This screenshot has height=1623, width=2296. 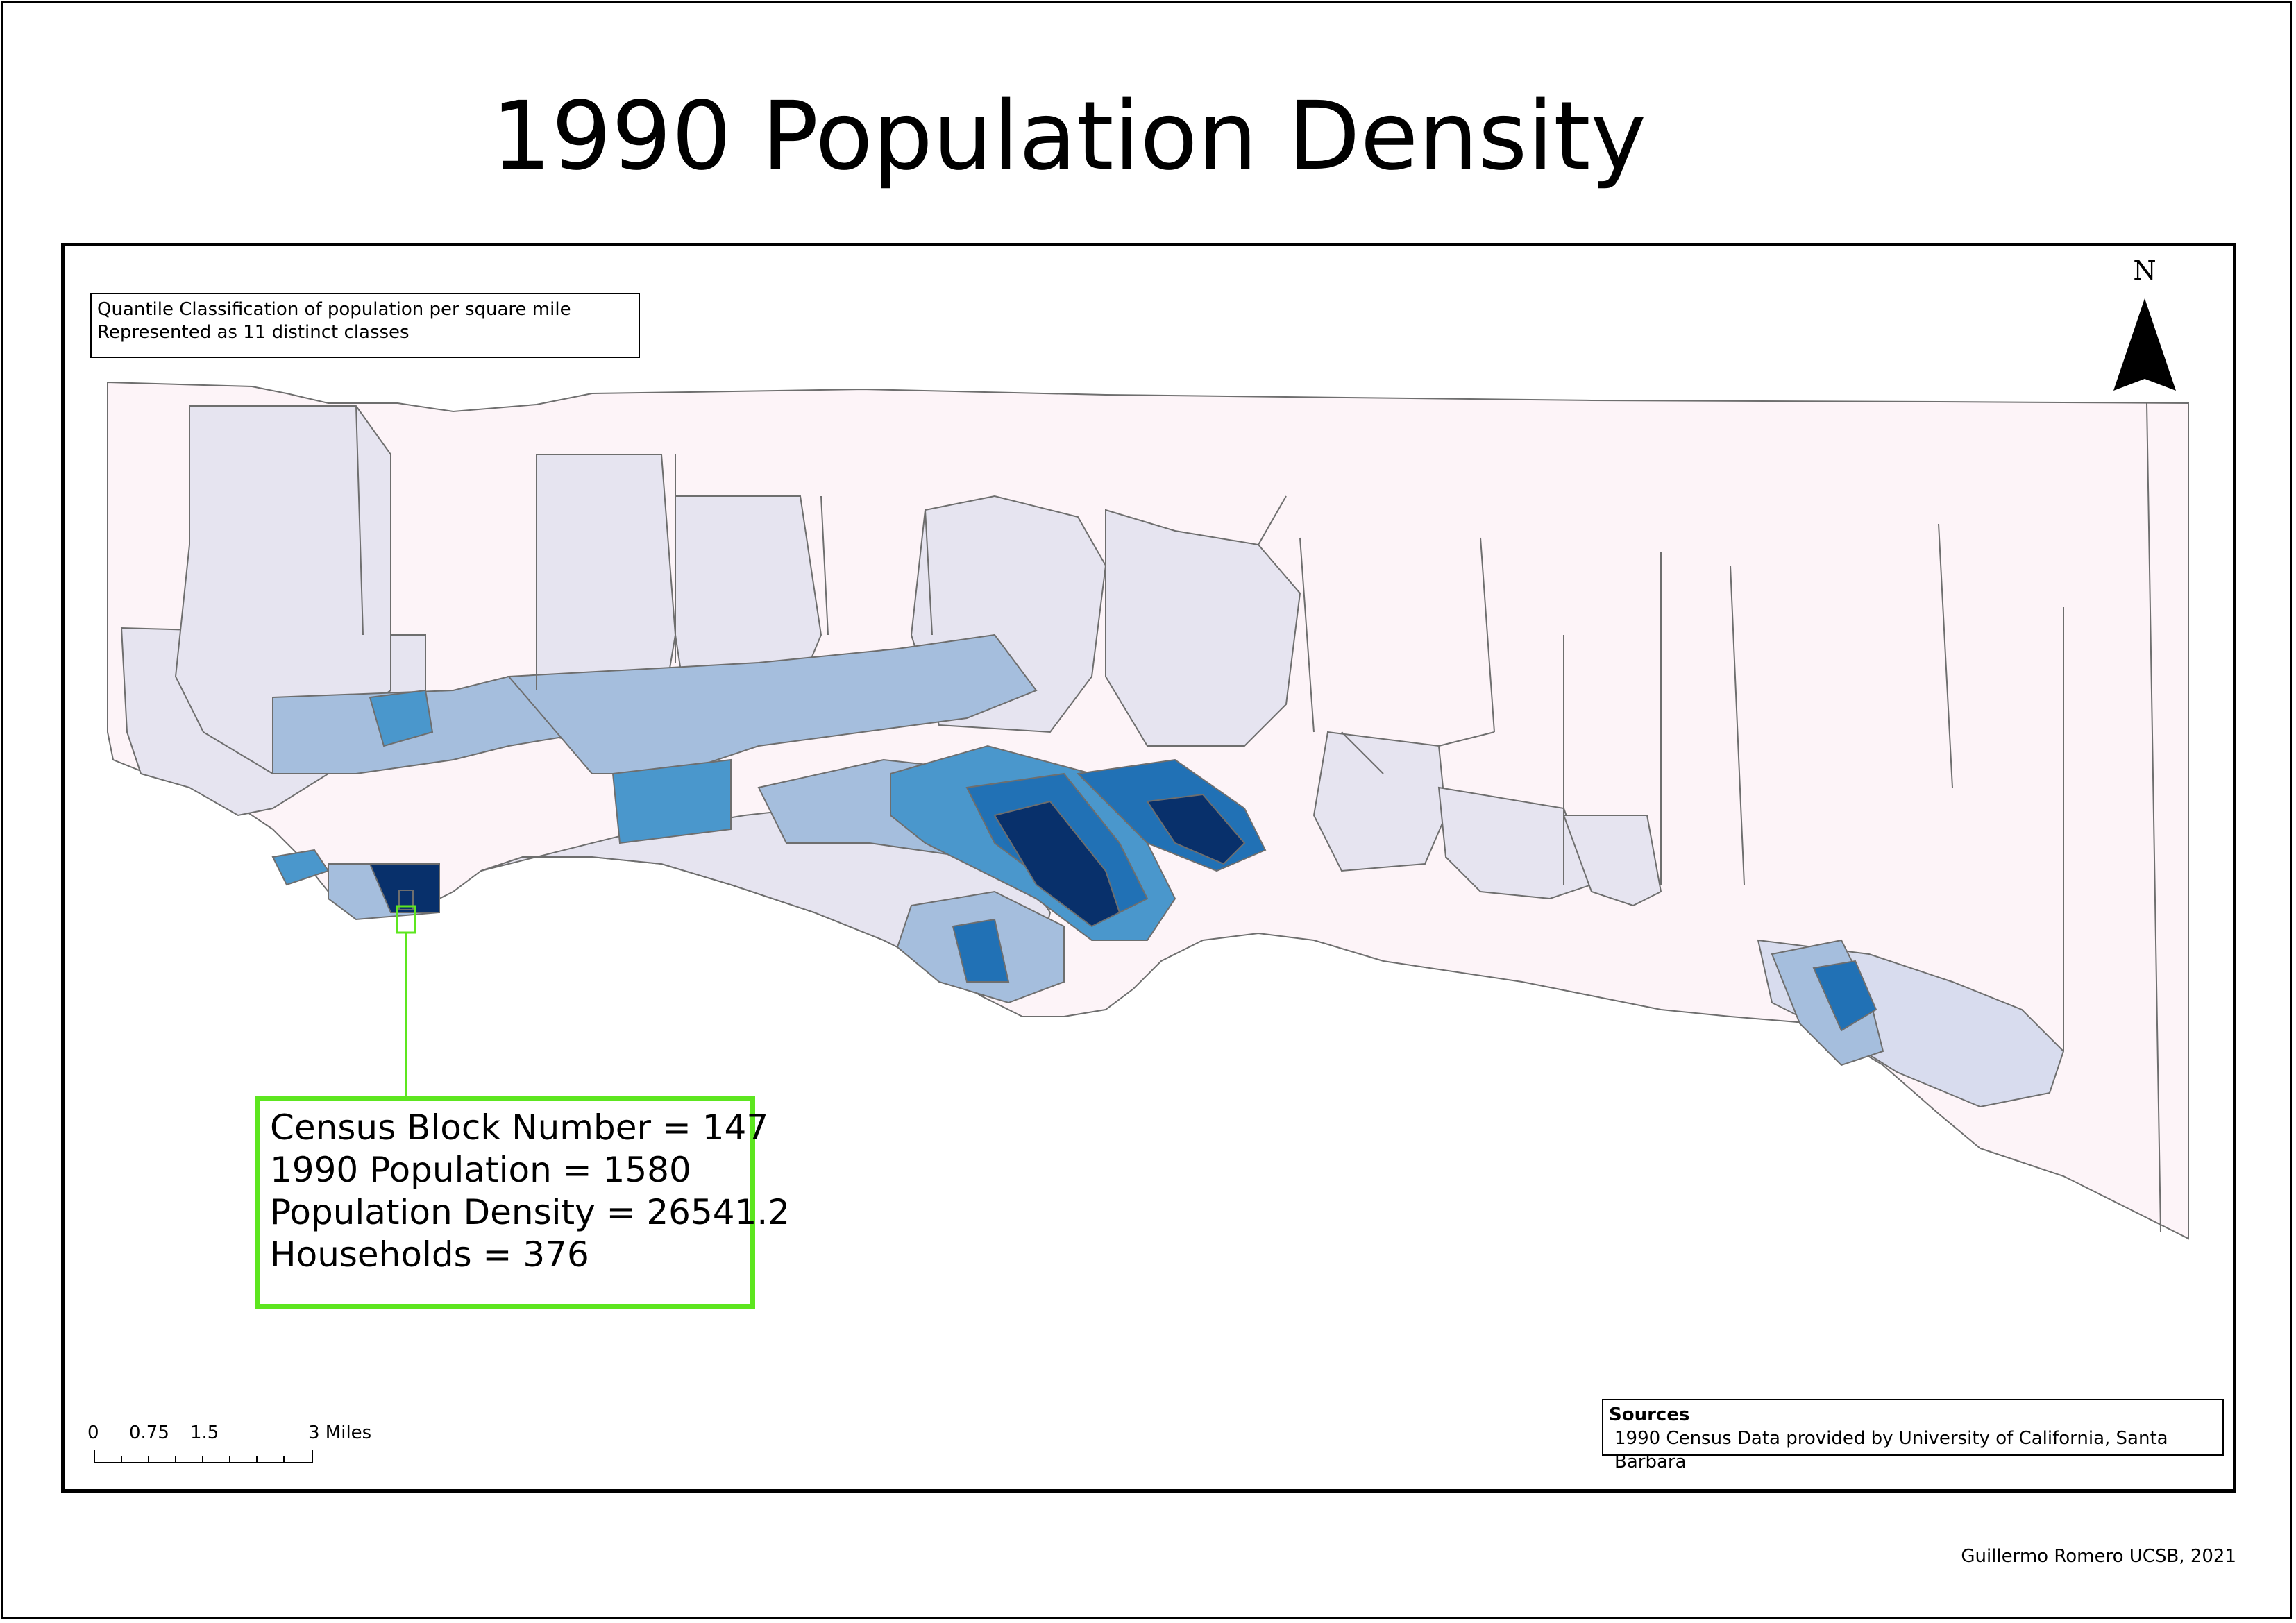 What do you see at coordinates (247, 1446) in the screenshot?
I see `scale-bar: 0 0.75 1.5 3 Miles` at bounding box center [247, 1446].